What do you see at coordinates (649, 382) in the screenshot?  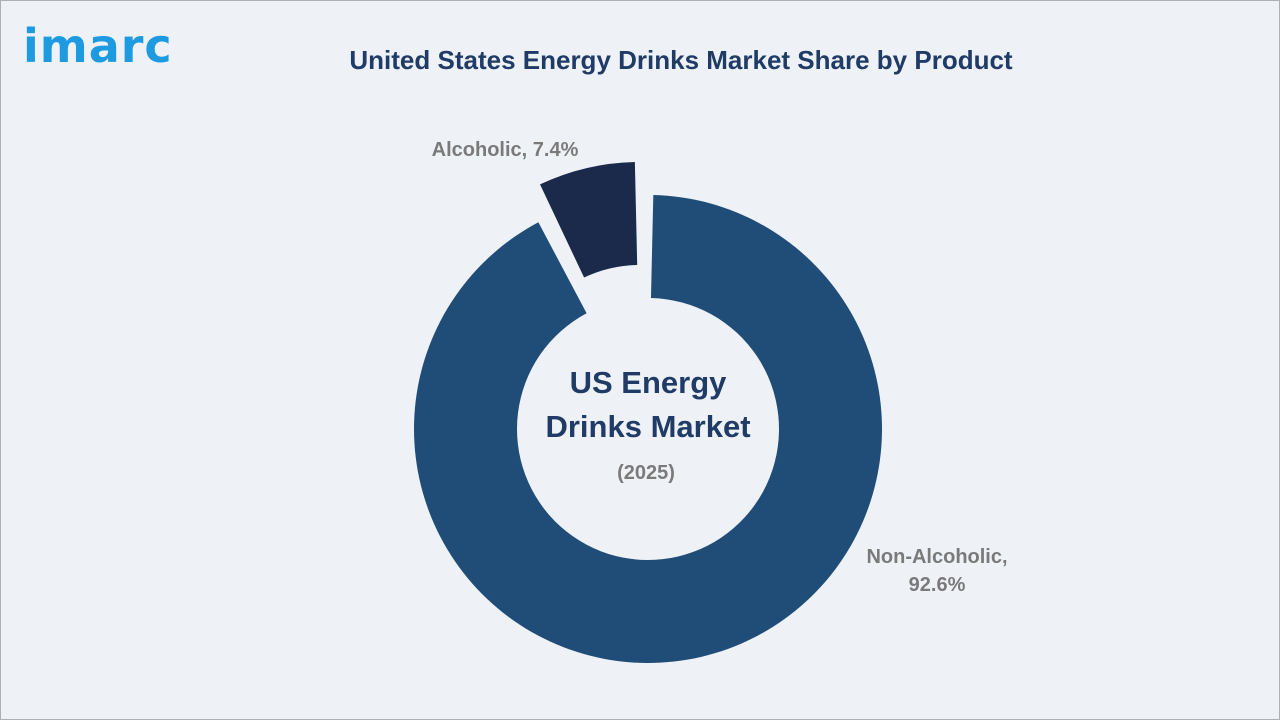 I see `center-label-line-1: US Energy` at bounding box center [649, 382].